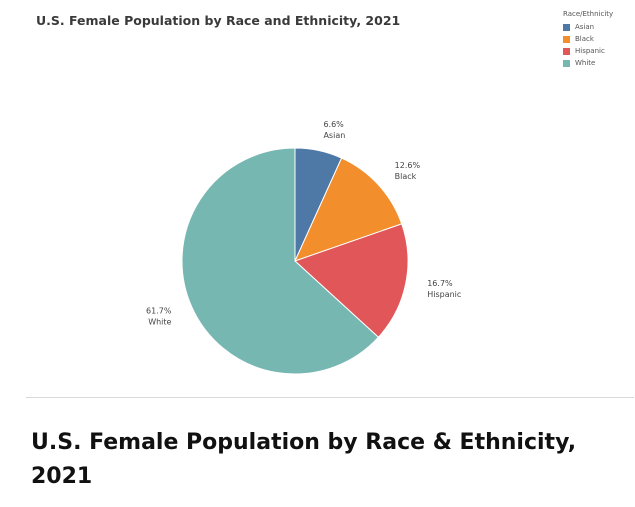 Image resolution: width=635 pixels, height=507 pixels. What do you see at coordinates (406, 176) in the screenshot?
I see `slice-category-label: Black` at bounding box center [406, 176].